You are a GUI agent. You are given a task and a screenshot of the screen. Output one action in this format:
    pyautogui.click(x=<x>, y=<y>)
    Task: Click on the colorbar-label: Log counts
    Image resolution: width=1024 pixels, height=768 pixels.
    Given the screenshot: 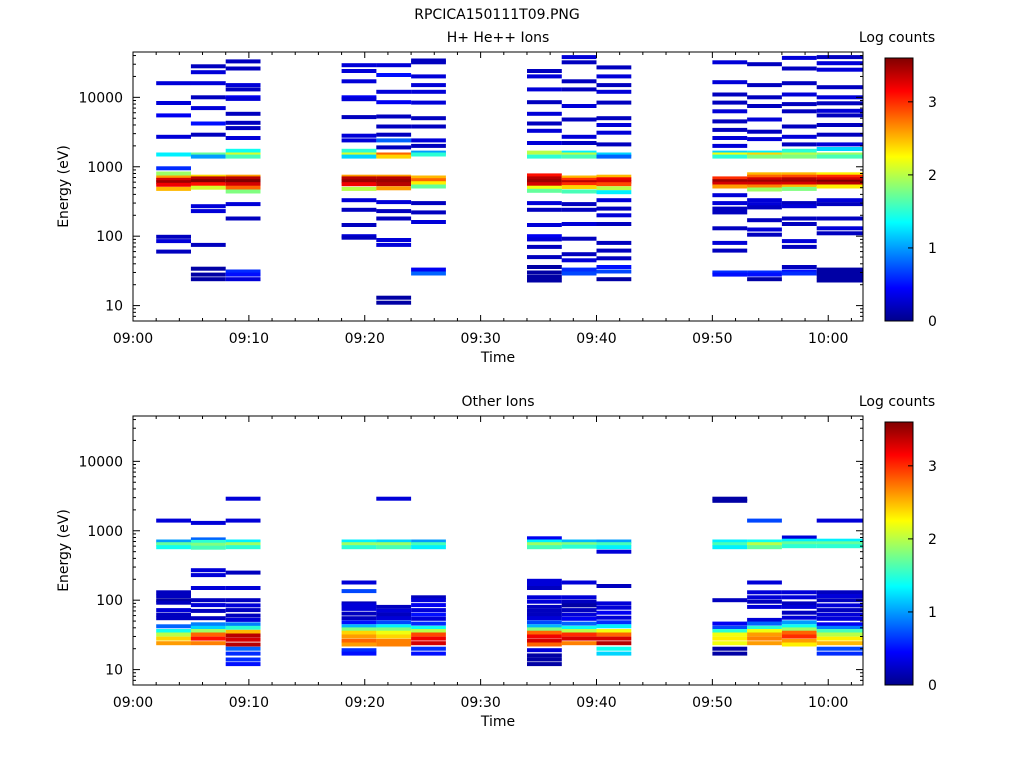 What is the action you would take?
    pyautogui.click(x=897, y=38)
    